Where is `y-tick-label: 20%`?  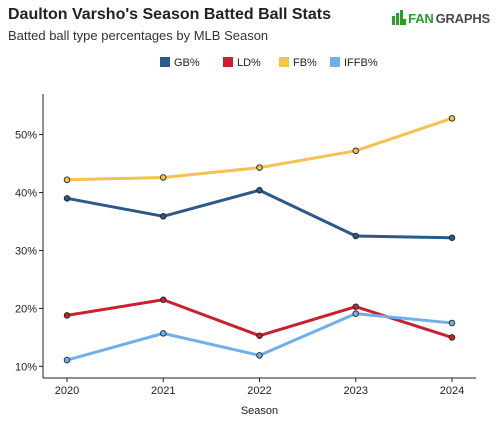
y-tick-label: 20% is located at coordinates (26, 309).